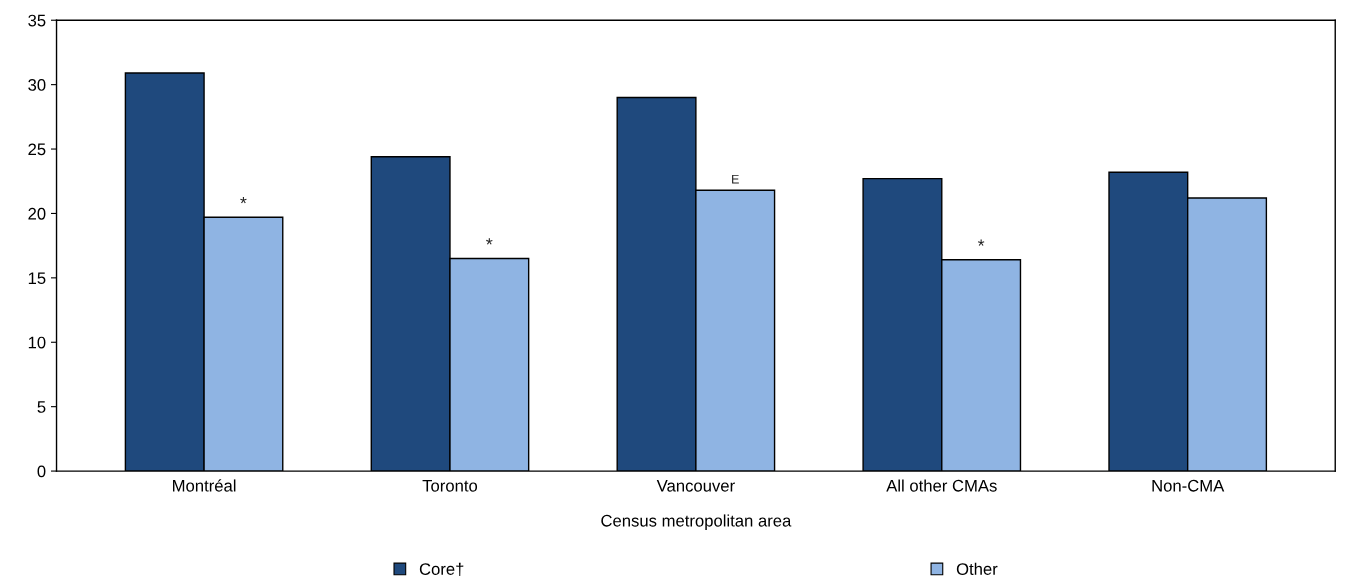 The width and height of the screenshot is (1346, 578). What do you see at coordinates (696, 522) in the screenshot?
I see `x-axis-title: Census metropolitan area` at bounding box center [696, 522].